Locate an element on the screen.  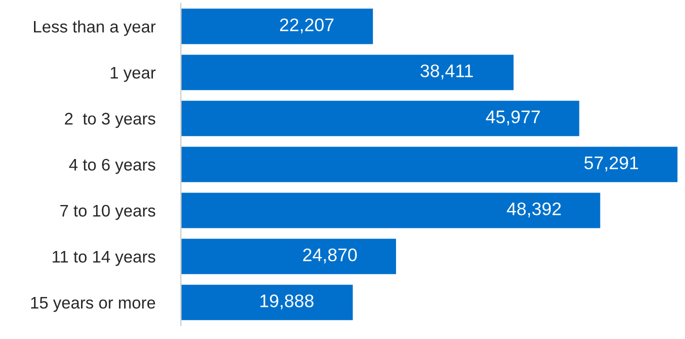
y-tick-label: 11 to 14 years is located at coordinates (104, 258).